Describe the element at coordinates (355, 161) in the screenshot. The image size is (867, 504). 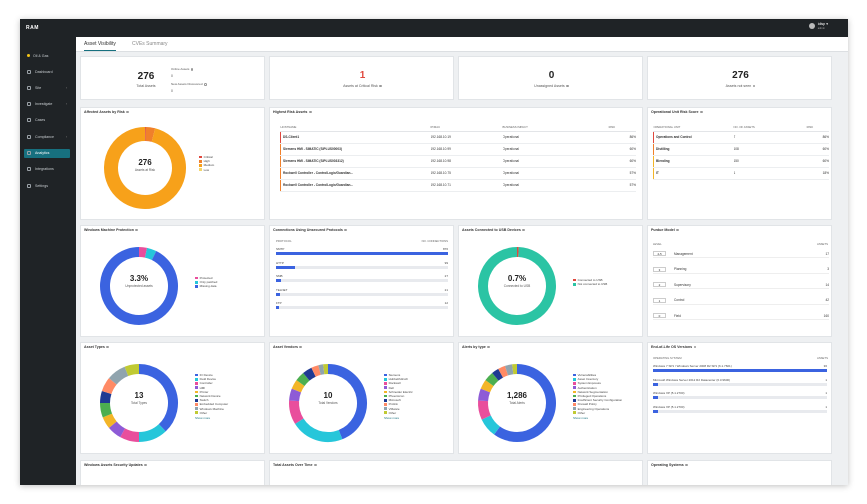
I see `hostname-cell: Siemens HMI - SIMATIC (SIPLUS003312)` at that location.